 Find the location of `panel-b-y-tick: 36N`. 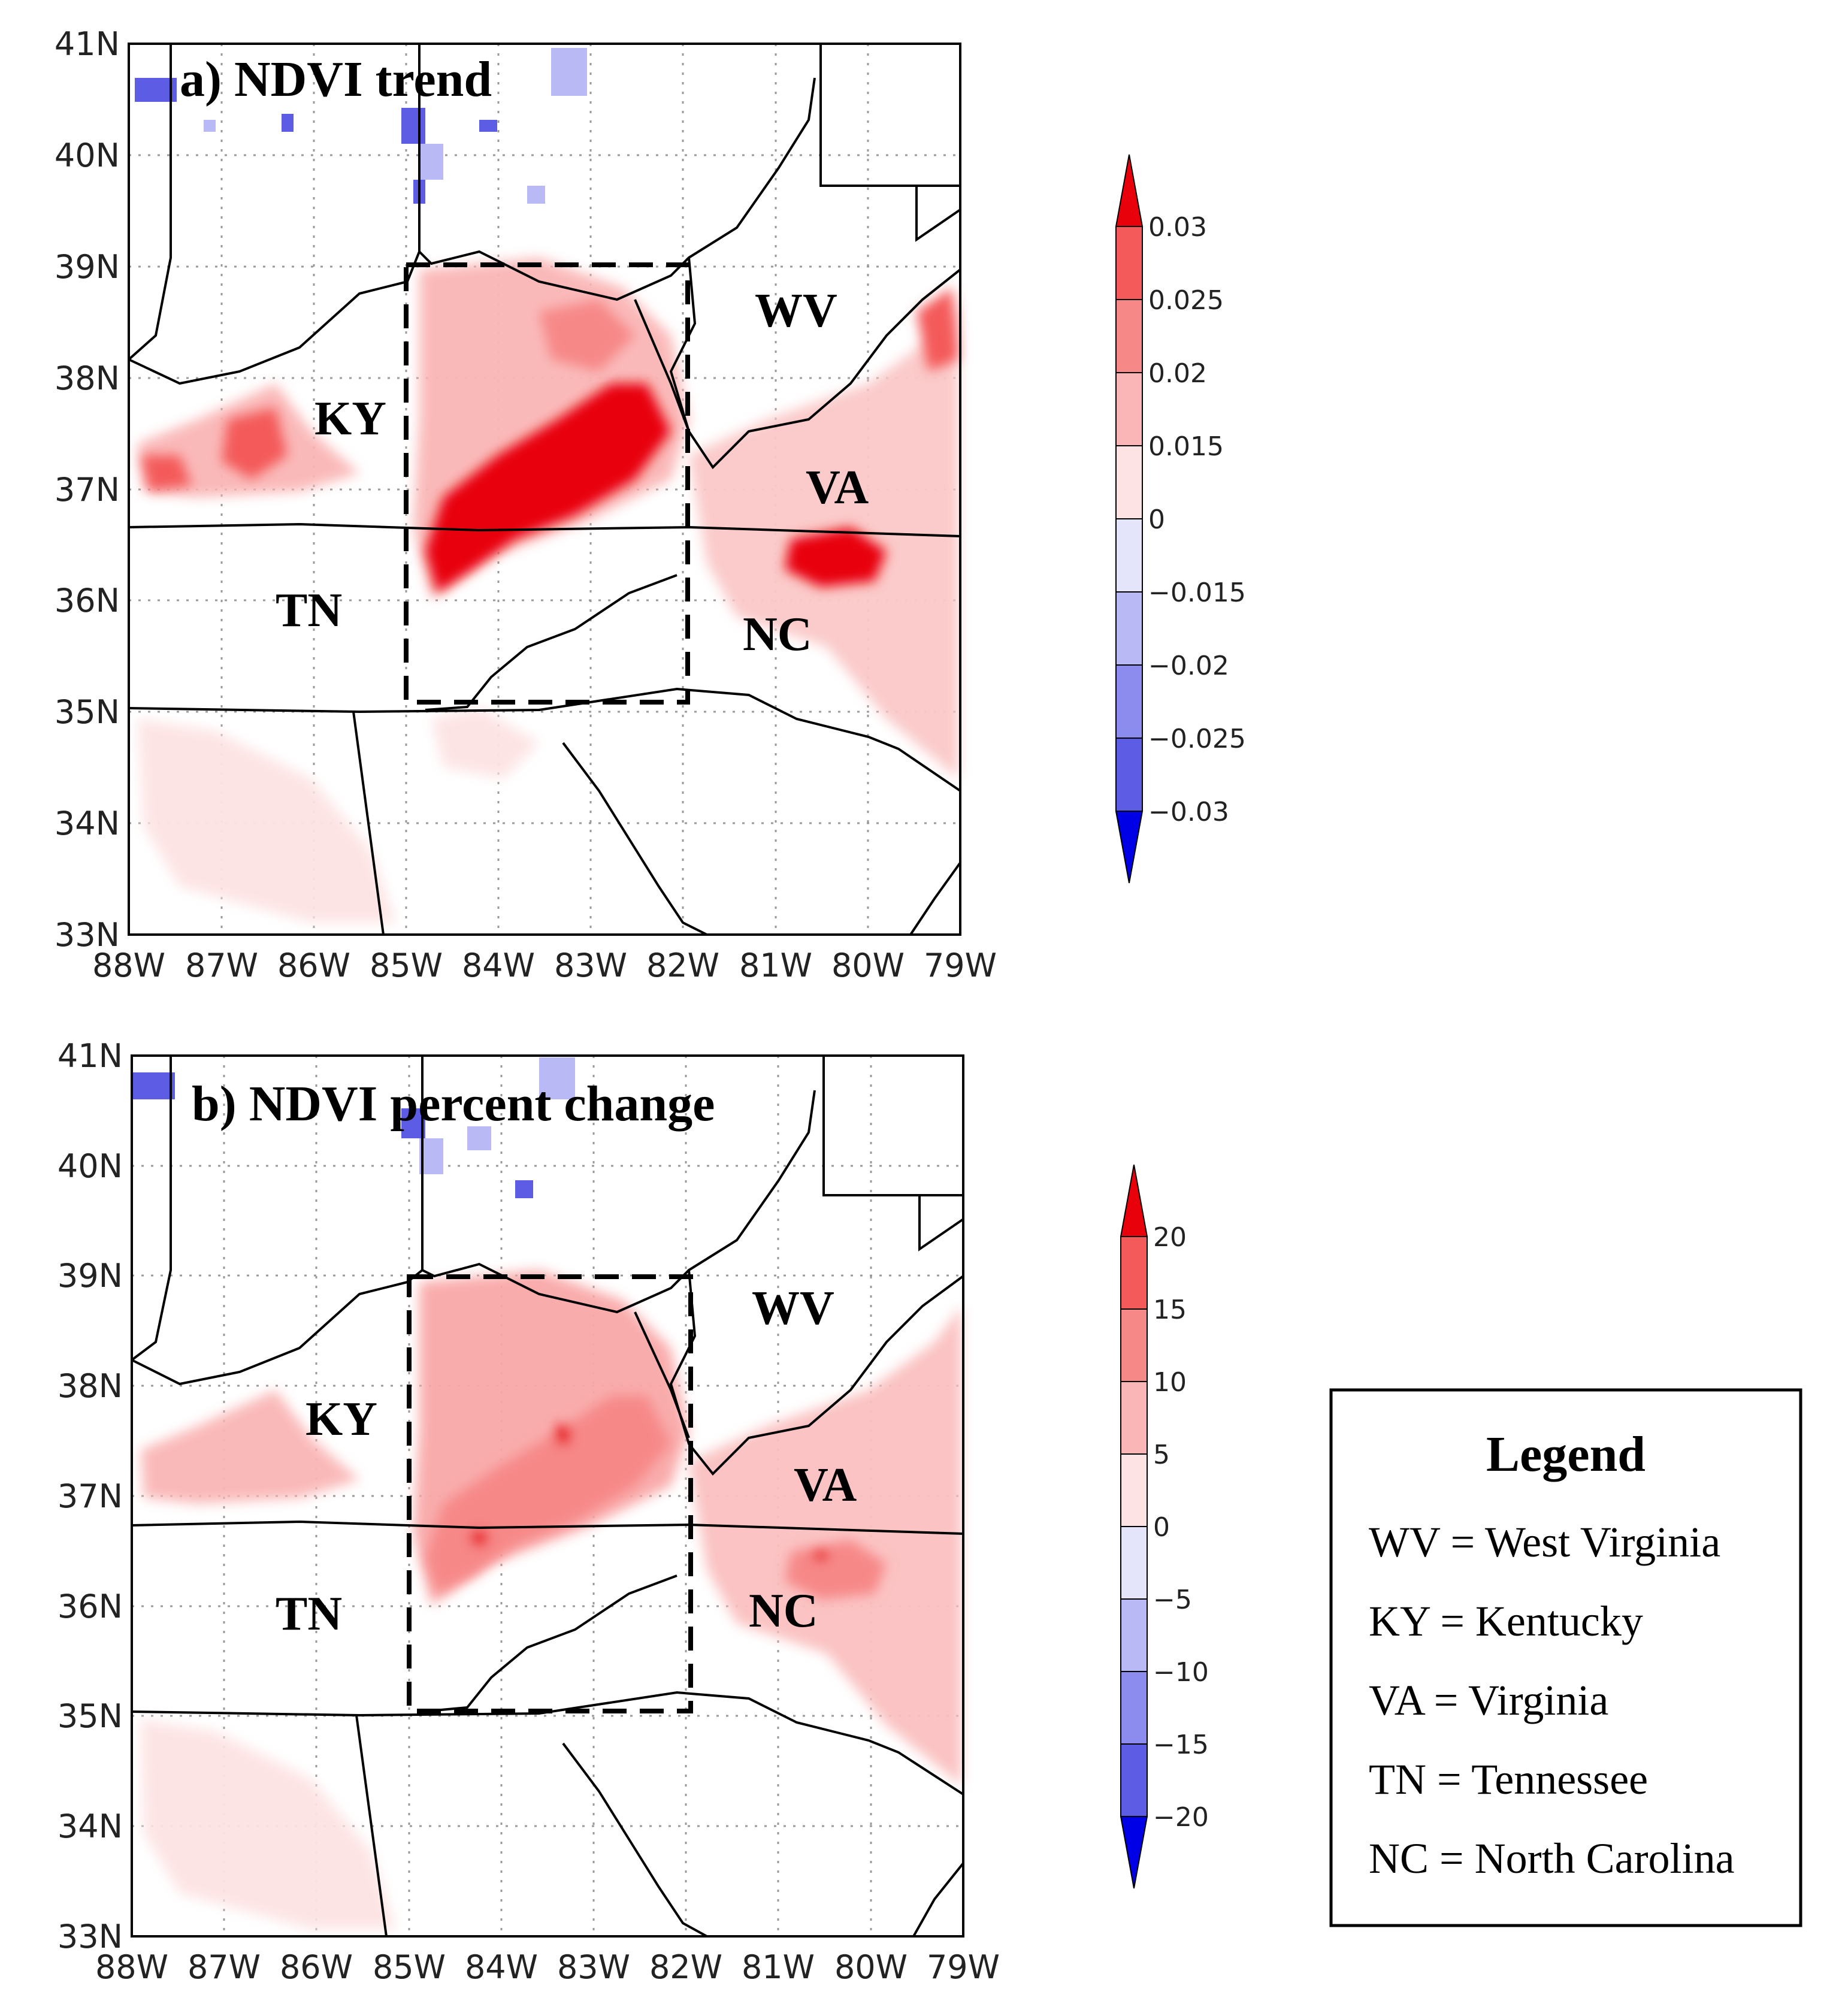

panel-b-y-tick: 36N is located at coordinates (90, 1606).